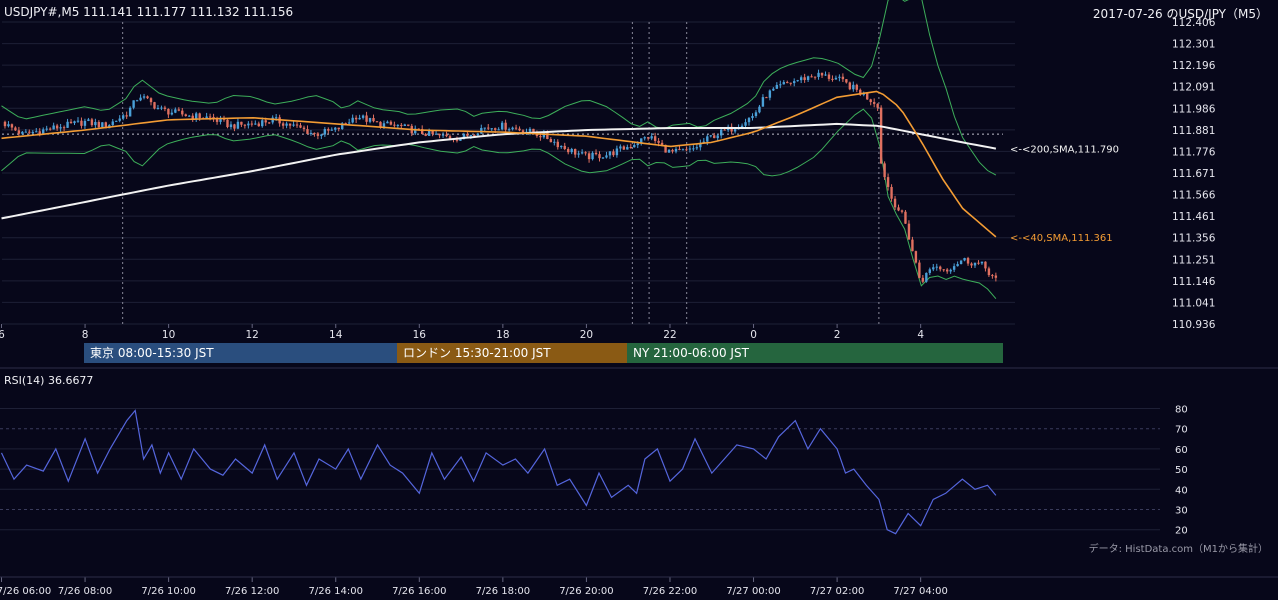 The height and width of the screenshot is (600, 1278). I want to click on date-tick-label: 7/26 10:00, so click(168, 591).